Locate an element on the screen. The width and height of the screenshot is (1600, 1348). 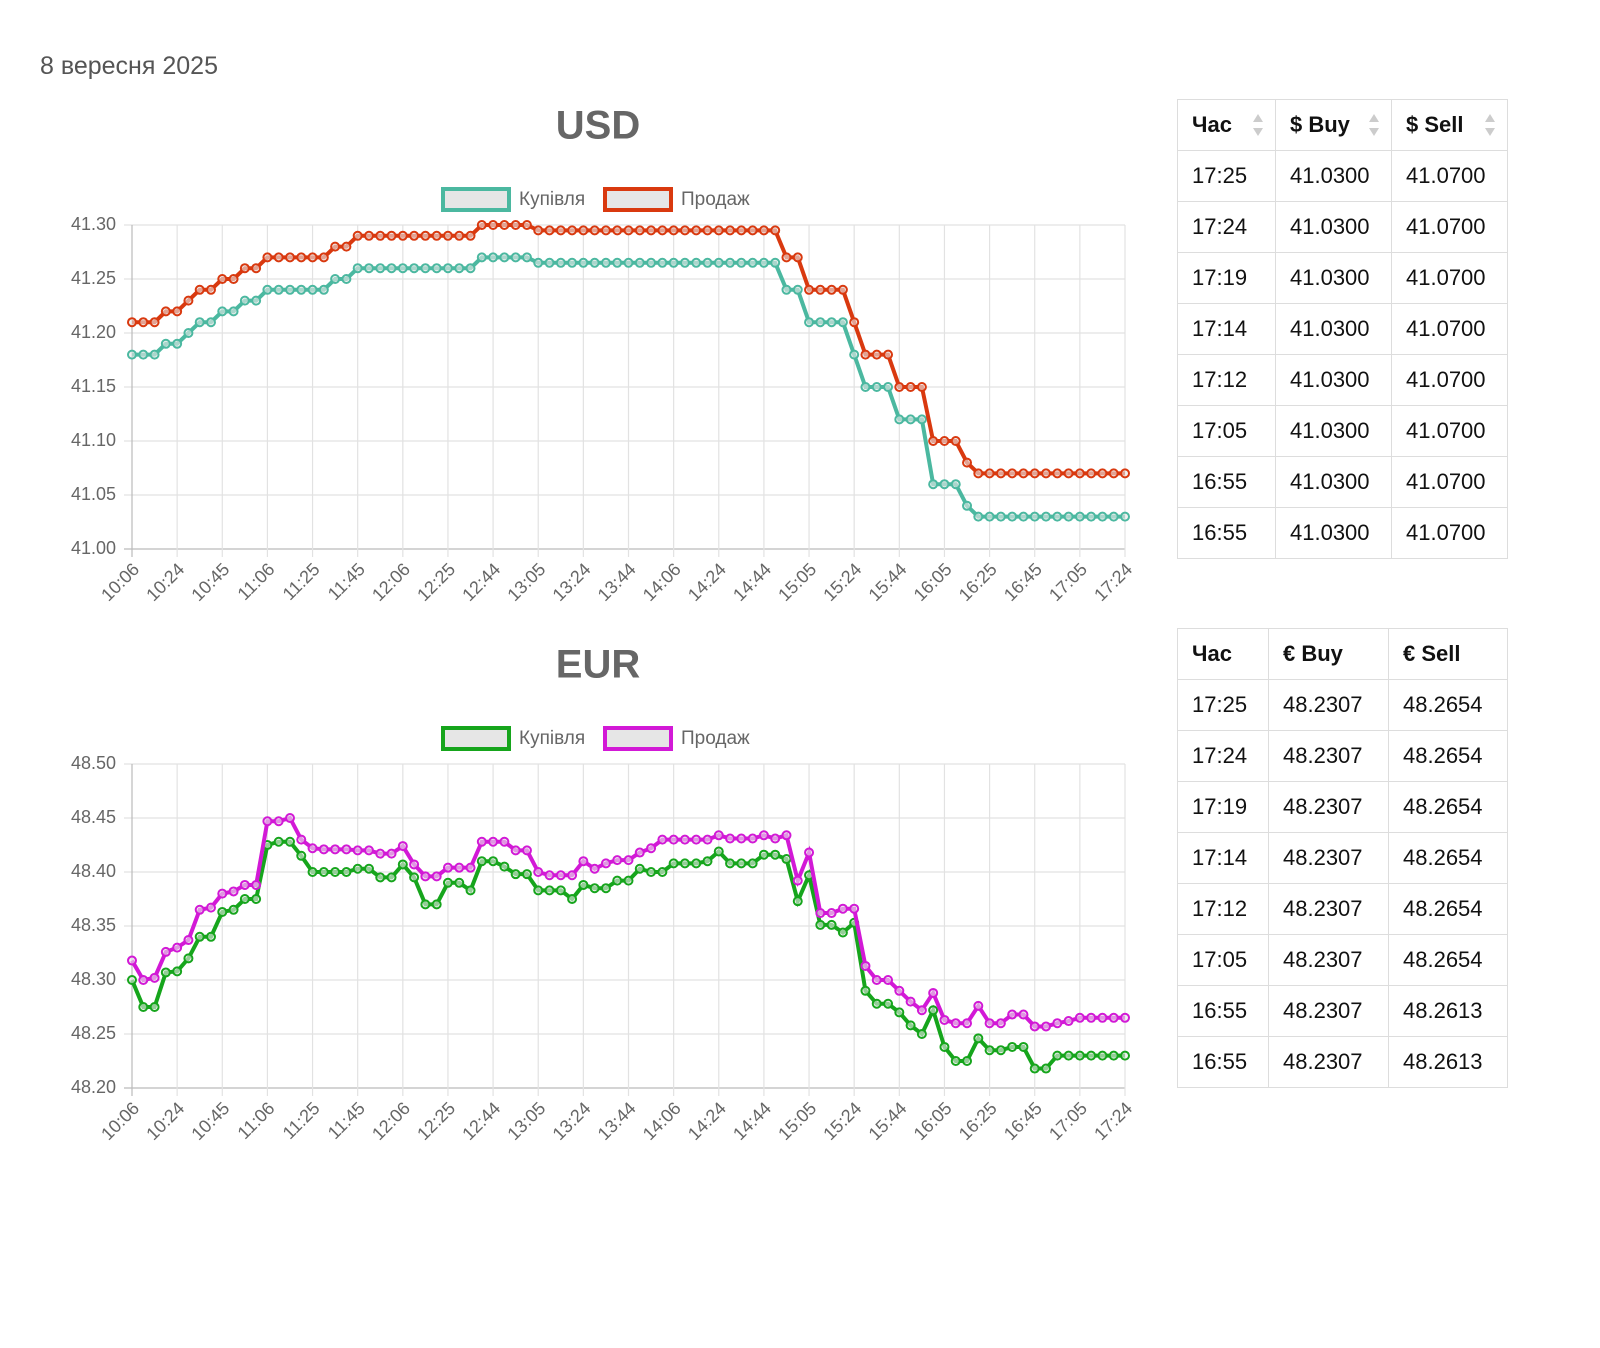
x-tick-label: 17:24 is located at coordinates (1113, 582).